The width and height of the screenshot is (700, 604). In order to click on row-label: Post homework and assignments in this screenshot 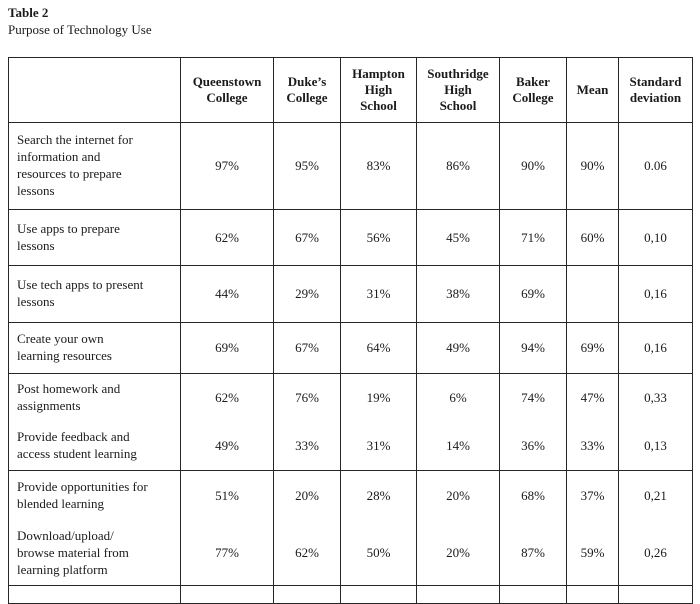, I will do `click(94, 397)`.